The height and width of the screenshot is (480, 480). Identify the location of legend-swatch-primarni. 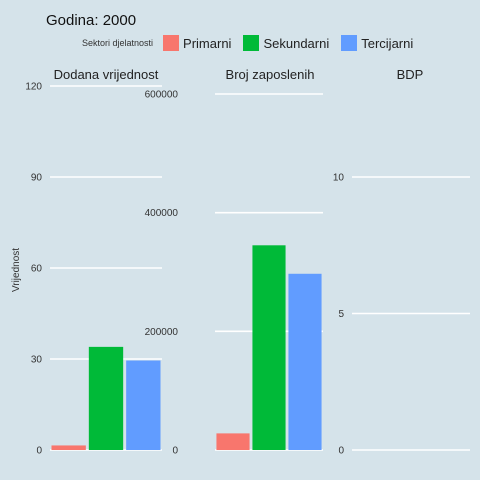
(171, 43).